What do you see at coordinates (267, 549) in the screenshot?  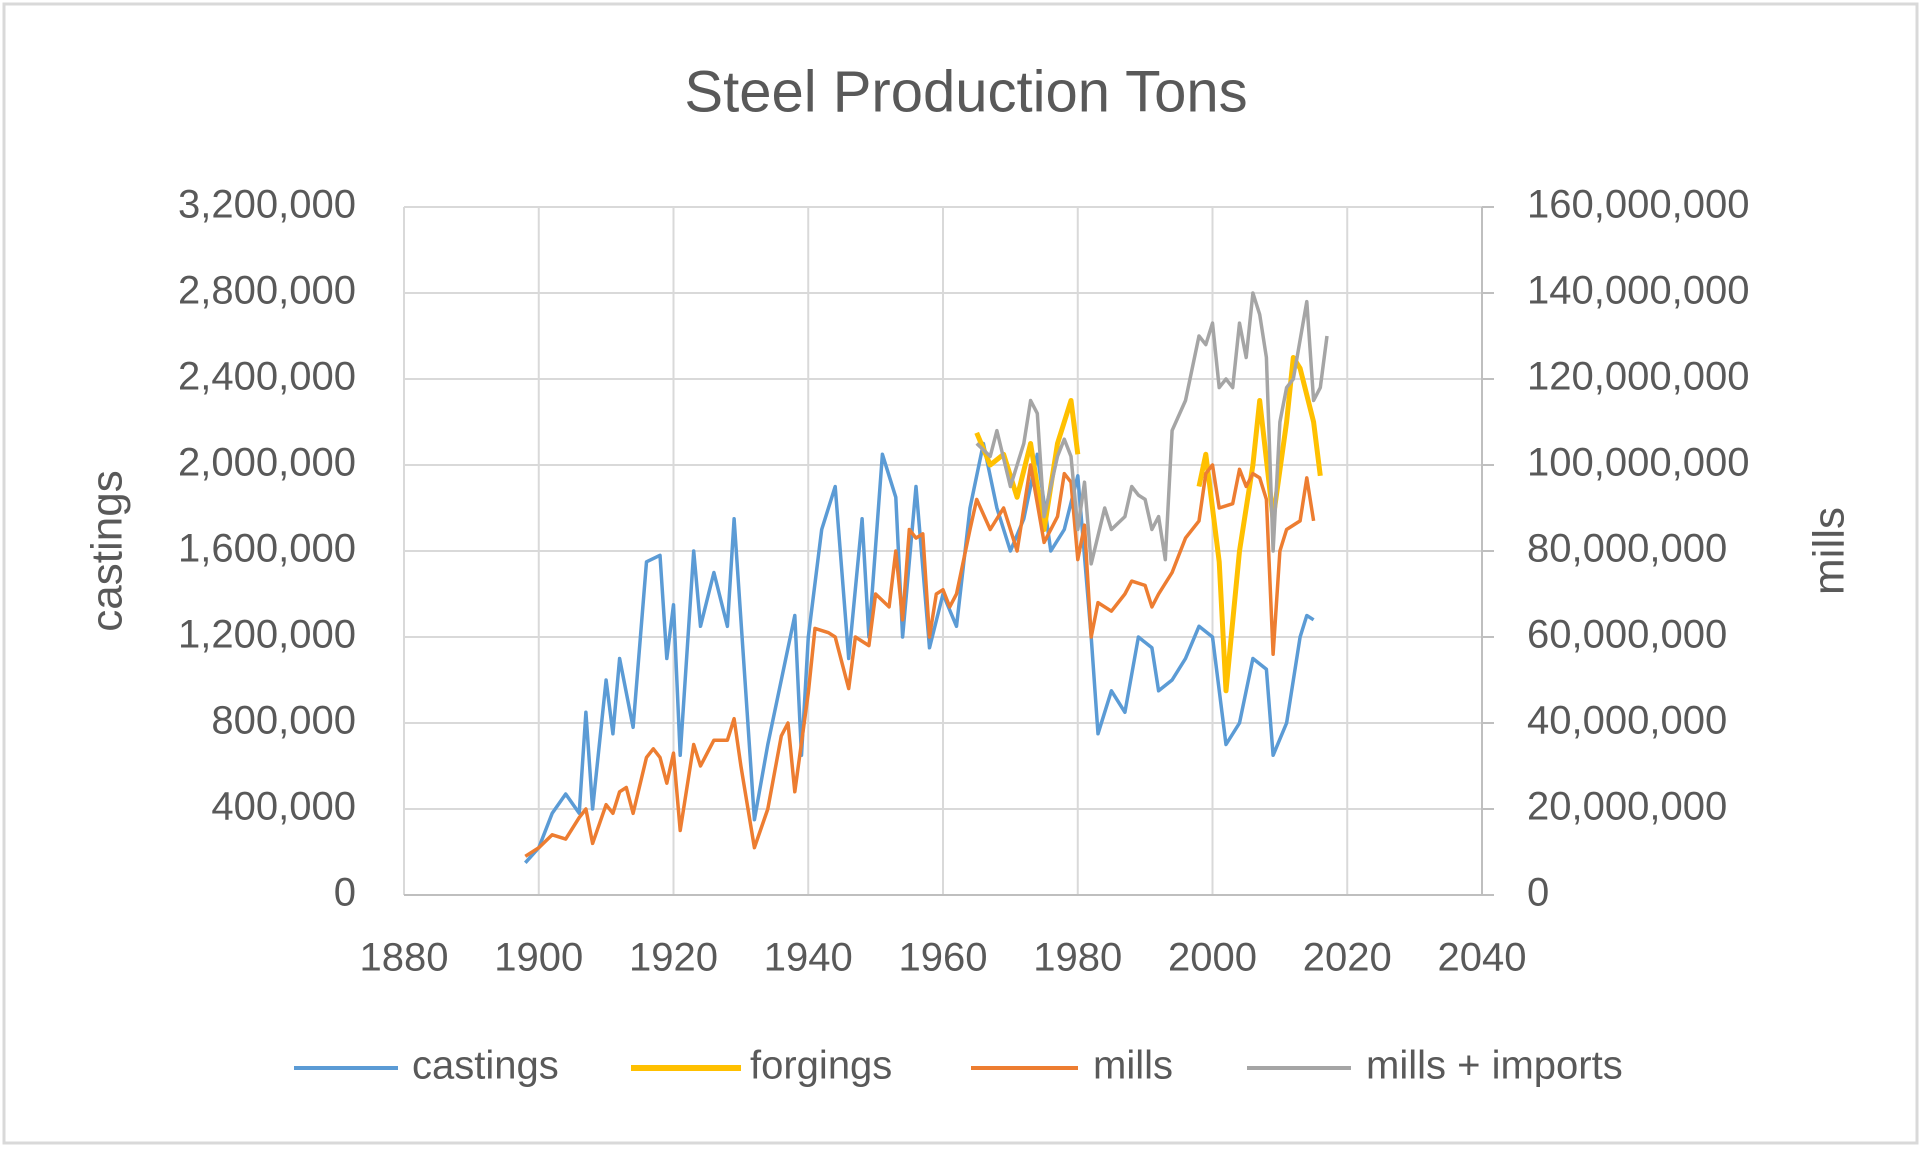 I see `y-tick-label: 1,600,000` at bounding box center [267, 549].